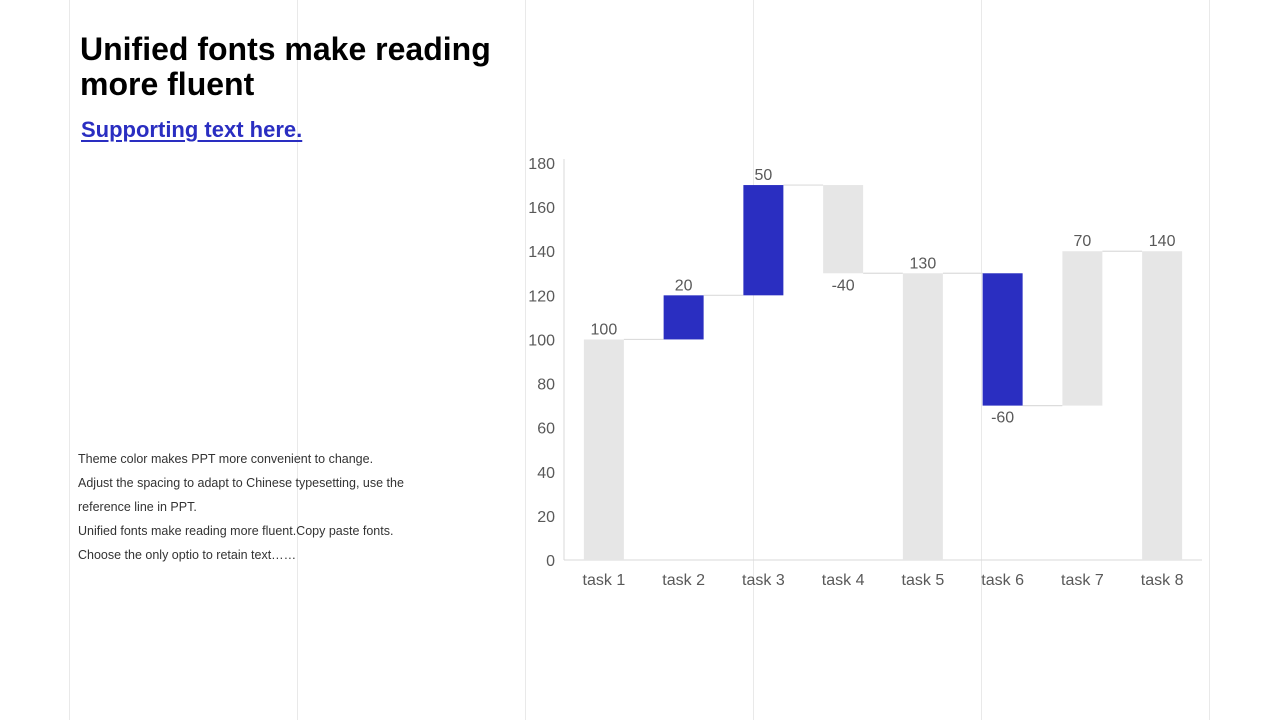  Describe the element at coordinates (192, 129) in the screenshot. I see `slide-subtitle: Supporting text here.` at that location.